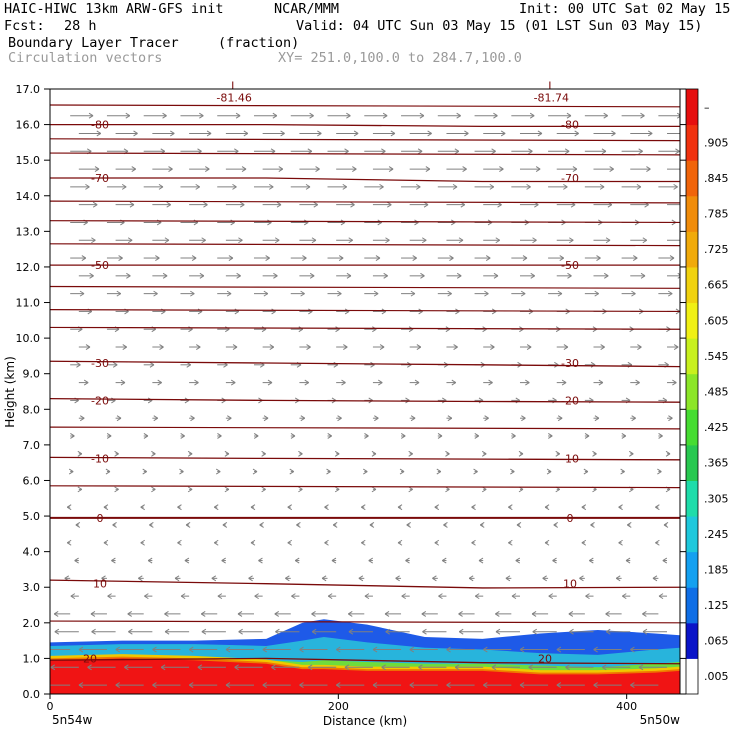  I want to click on y-tick-label: 8.0, so click(32, 409).